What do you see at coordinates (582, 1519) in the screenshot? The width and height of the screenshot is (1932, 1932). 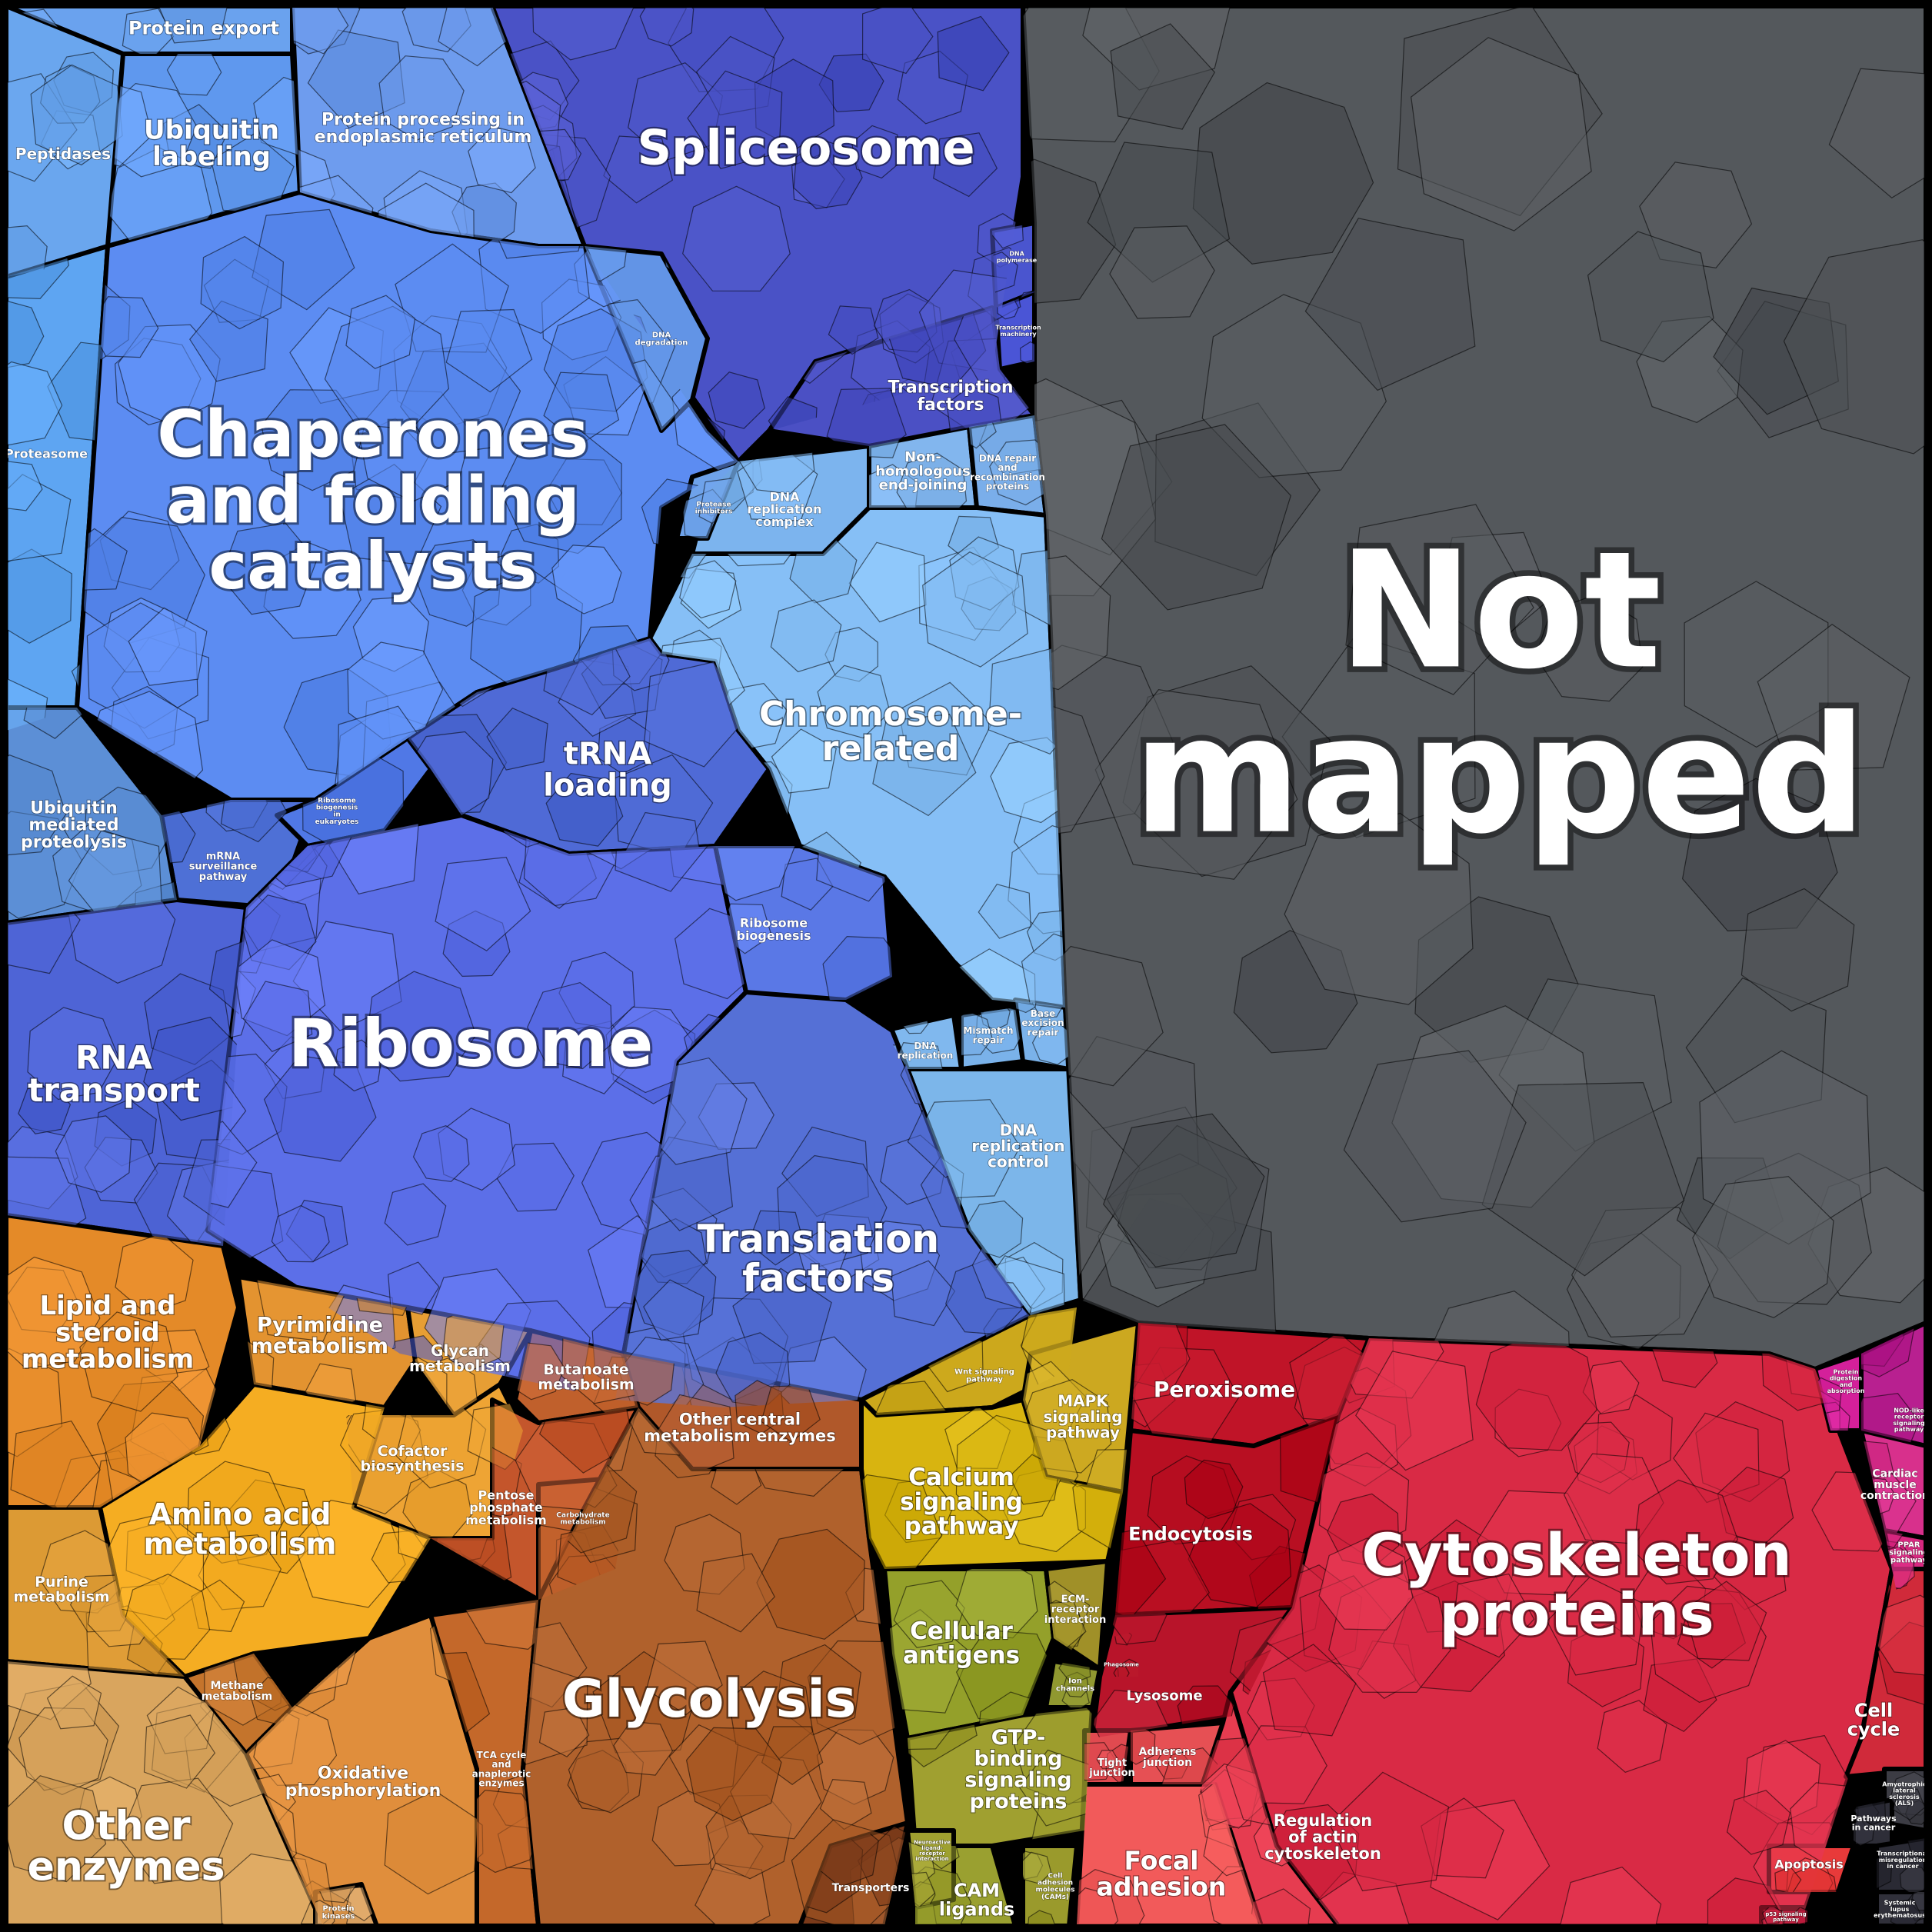 I see `label-carbohydrate: Carbohydrate metabolism` at bounding box center [582, 1519].